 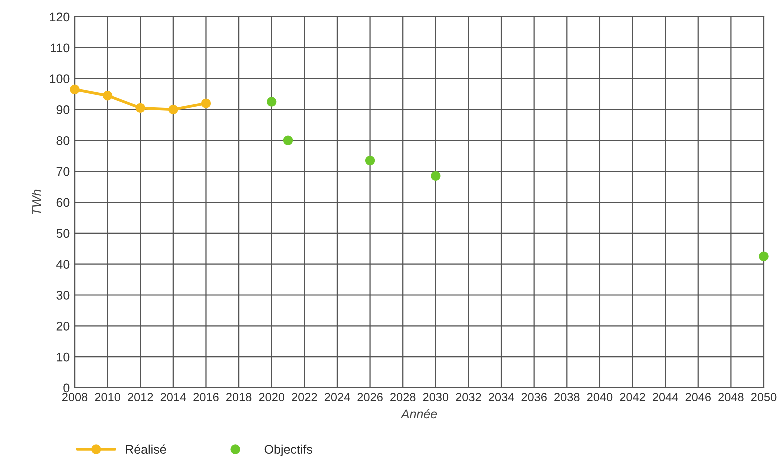 What do you see at coordinates (272, 397) in the screenshot?
I see `x-tick-label: 2020` at bounding box center [272, 397].